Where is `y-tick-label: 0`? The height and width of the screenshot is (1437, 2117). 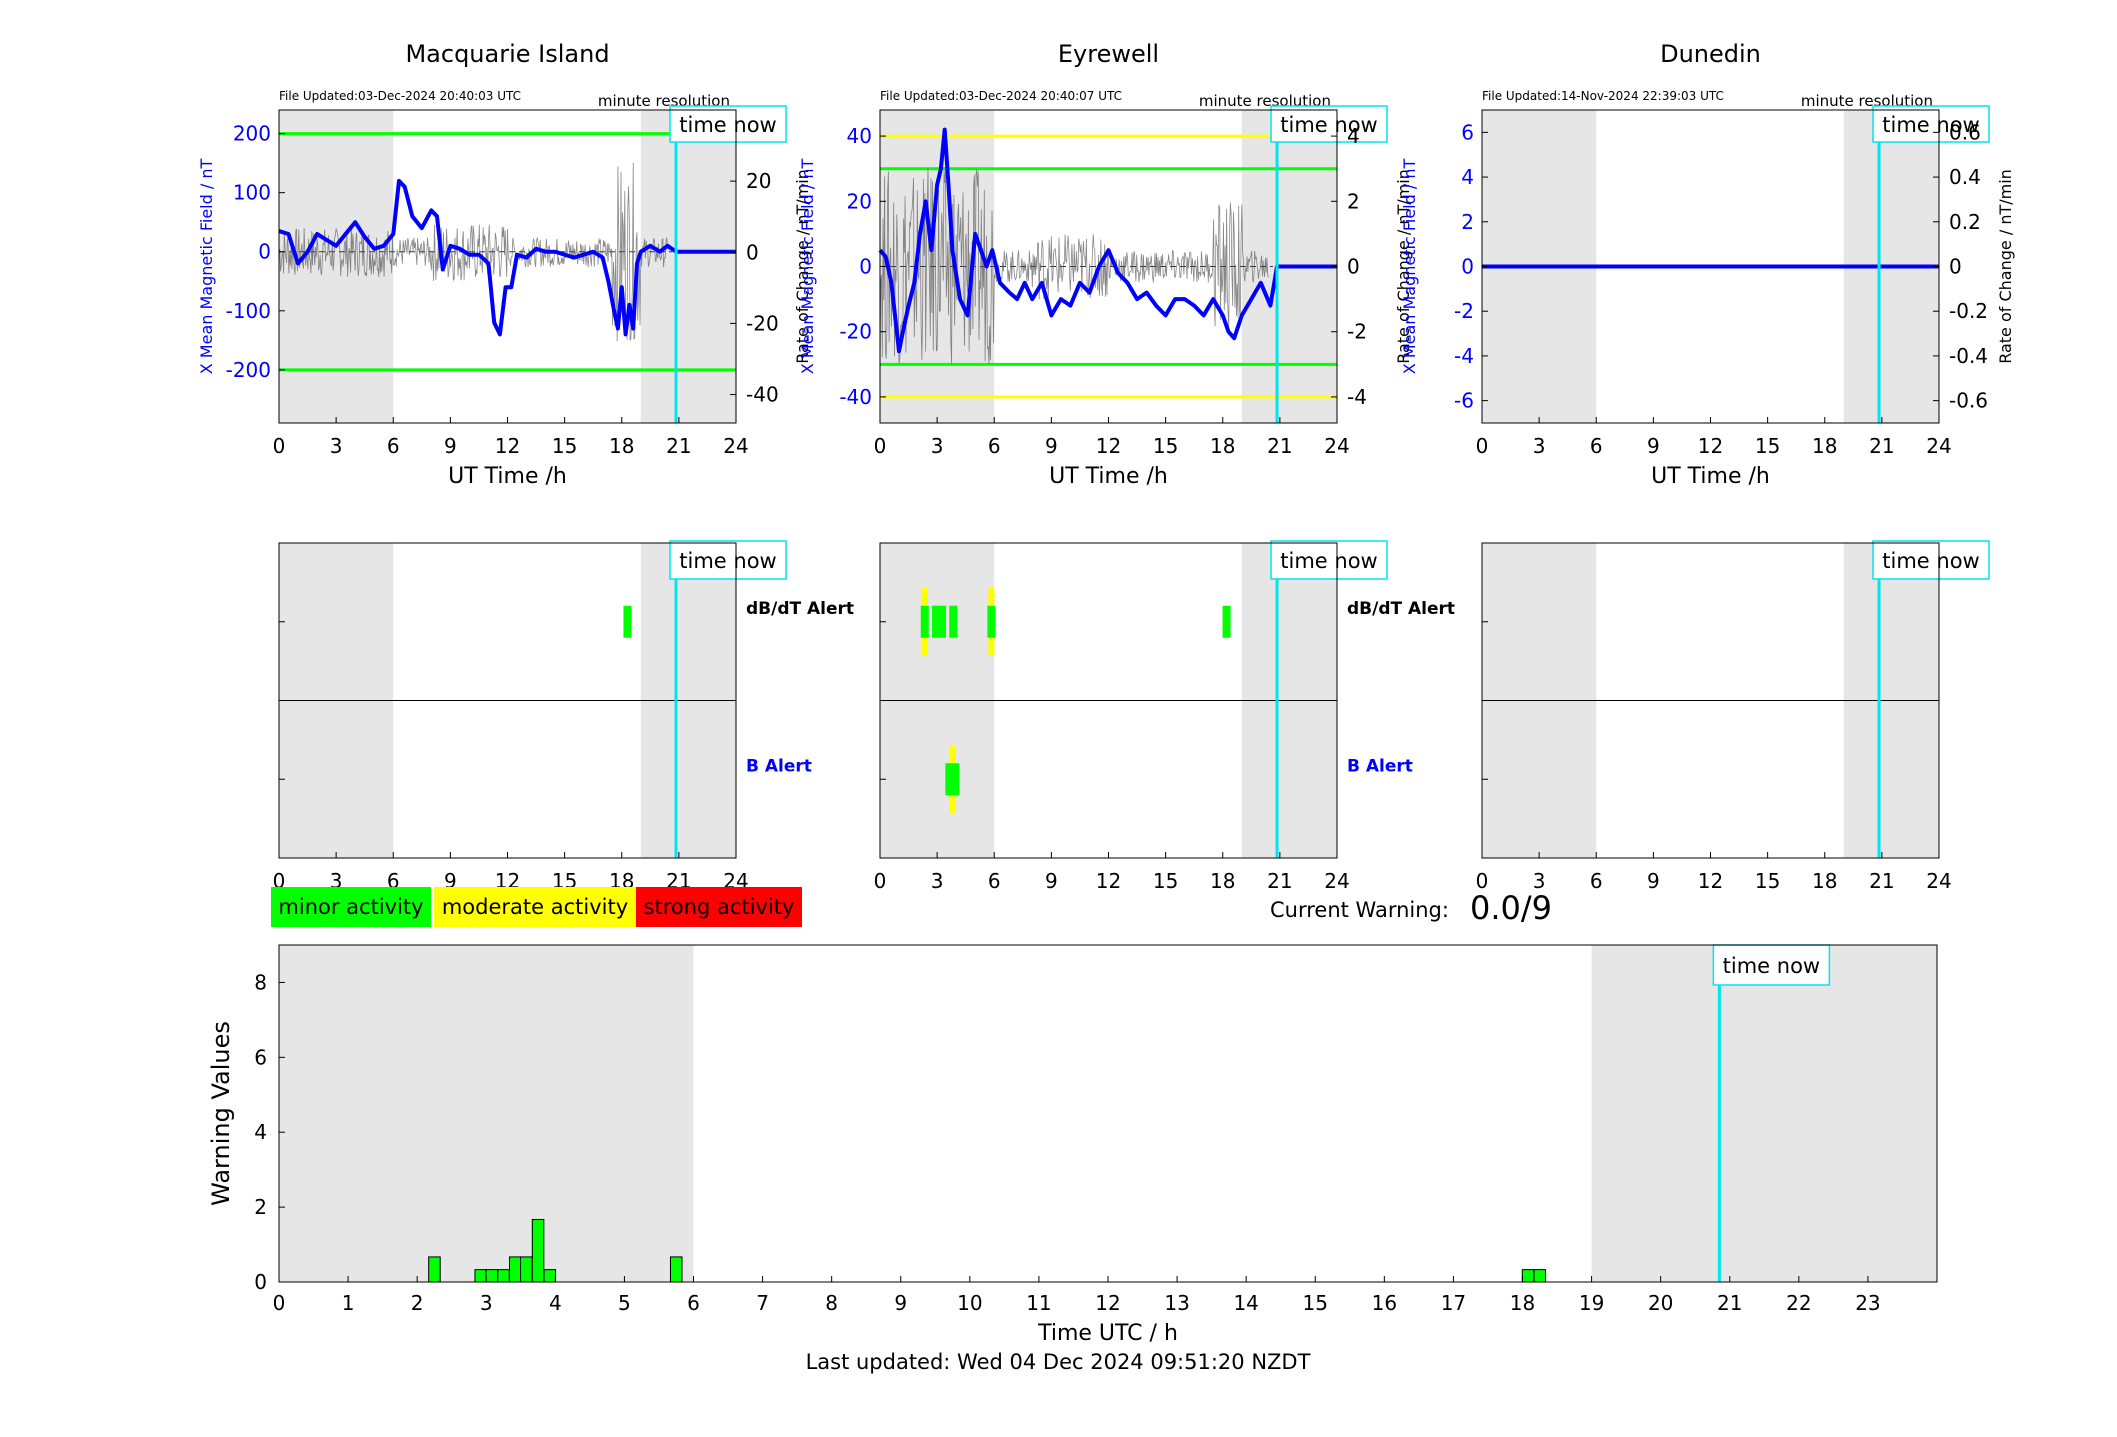 y-tick-label: 0 is located at coordinates (260, 1282).